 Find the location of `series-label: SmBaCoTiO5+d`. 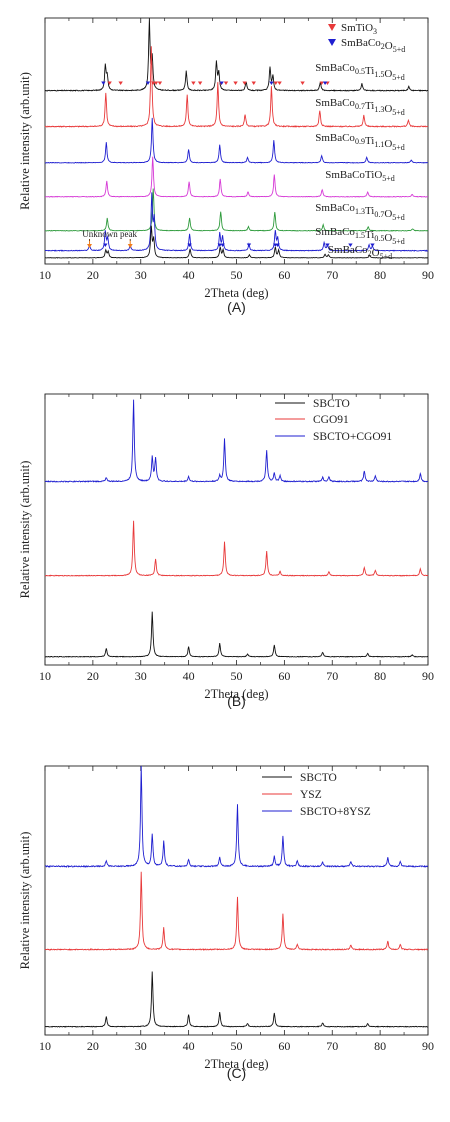

series-label: SmBaCoTiO5+d is located at coordinates (360, 176).